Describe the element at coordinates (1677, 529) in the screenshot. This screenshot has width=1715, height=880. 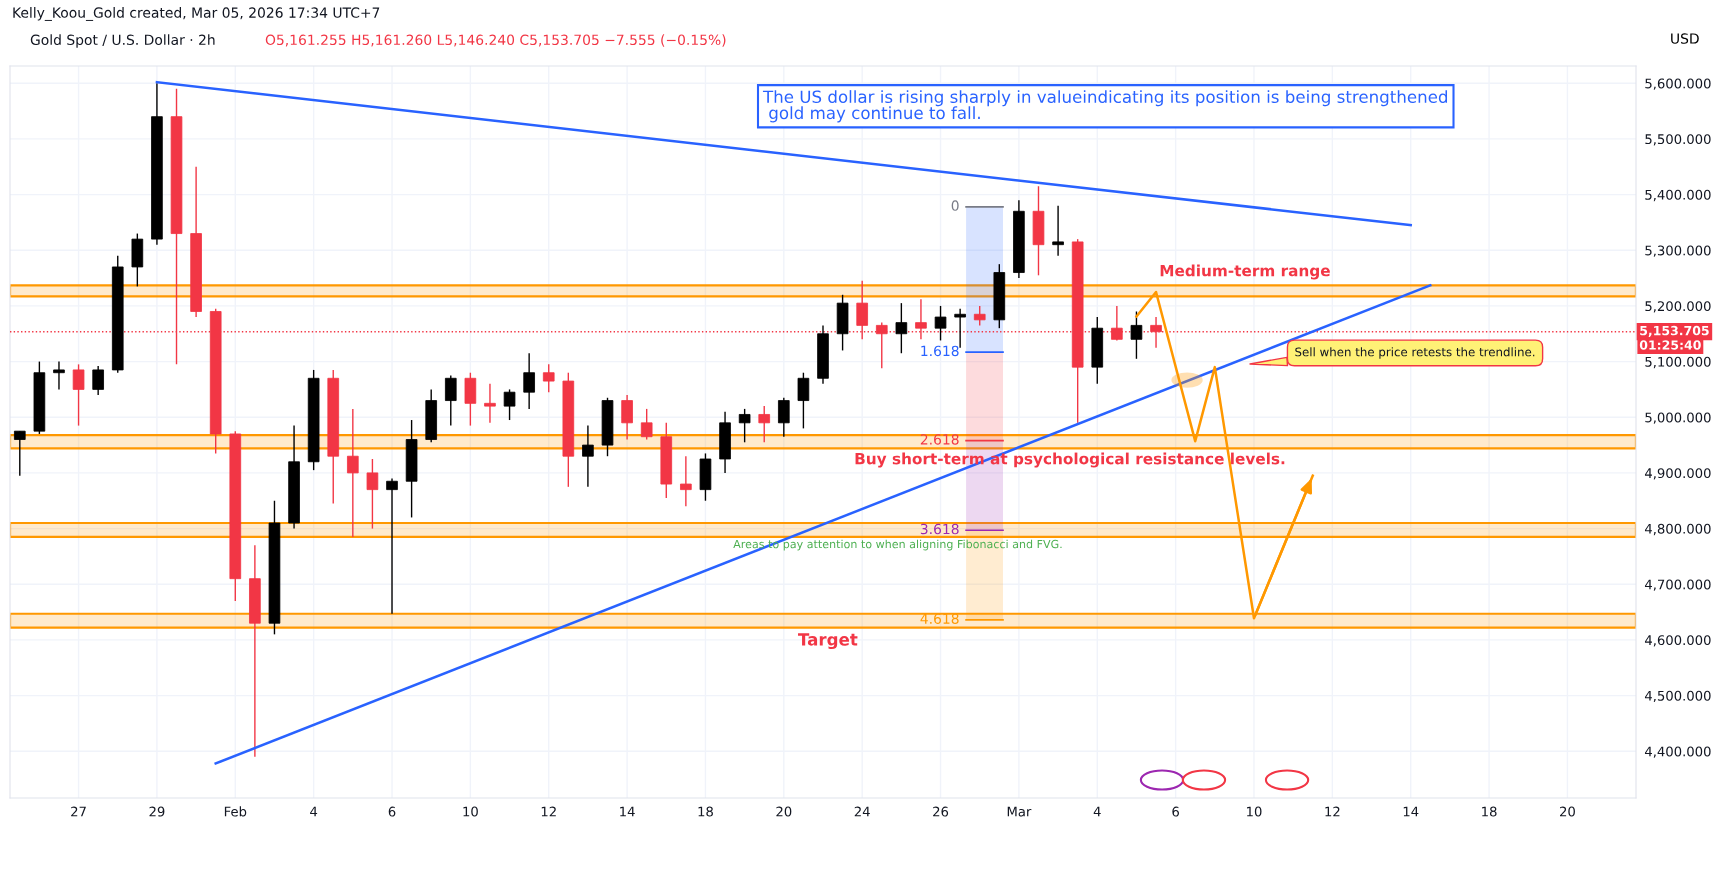
I see `y-tick-label: 4,800.000` at that location.